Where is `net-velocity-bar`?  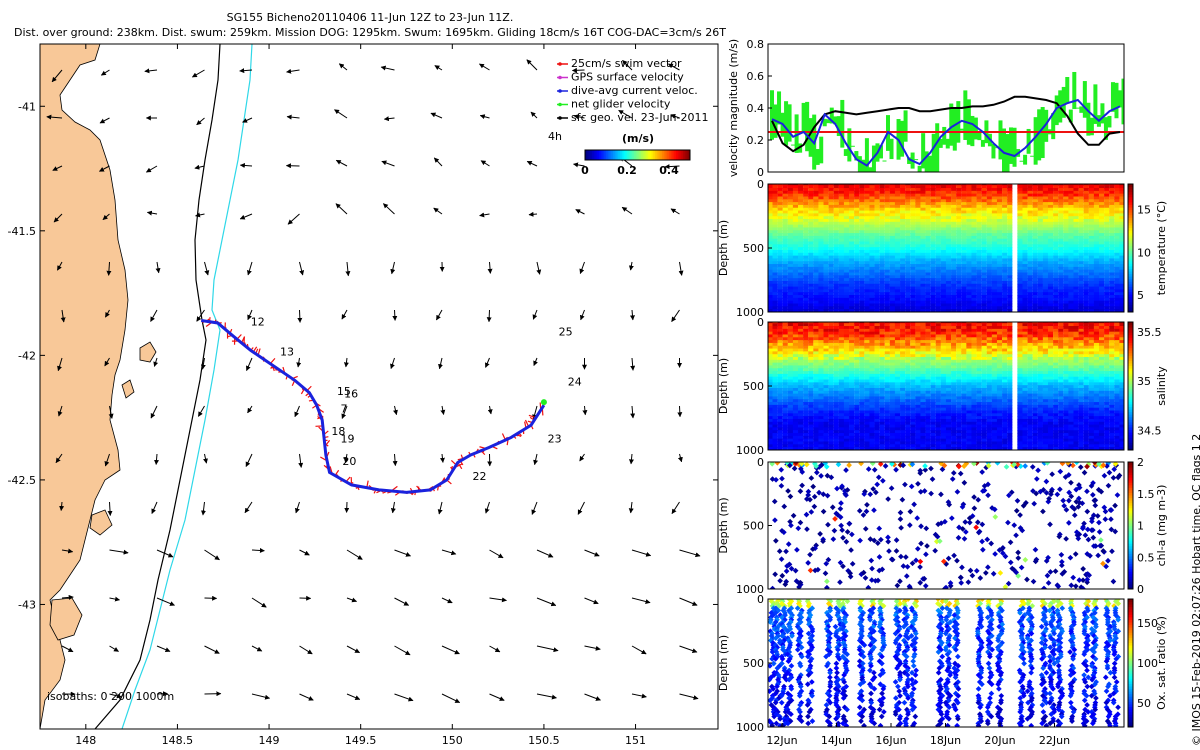 net-velocity-bar is located at coordinates (793, 145).